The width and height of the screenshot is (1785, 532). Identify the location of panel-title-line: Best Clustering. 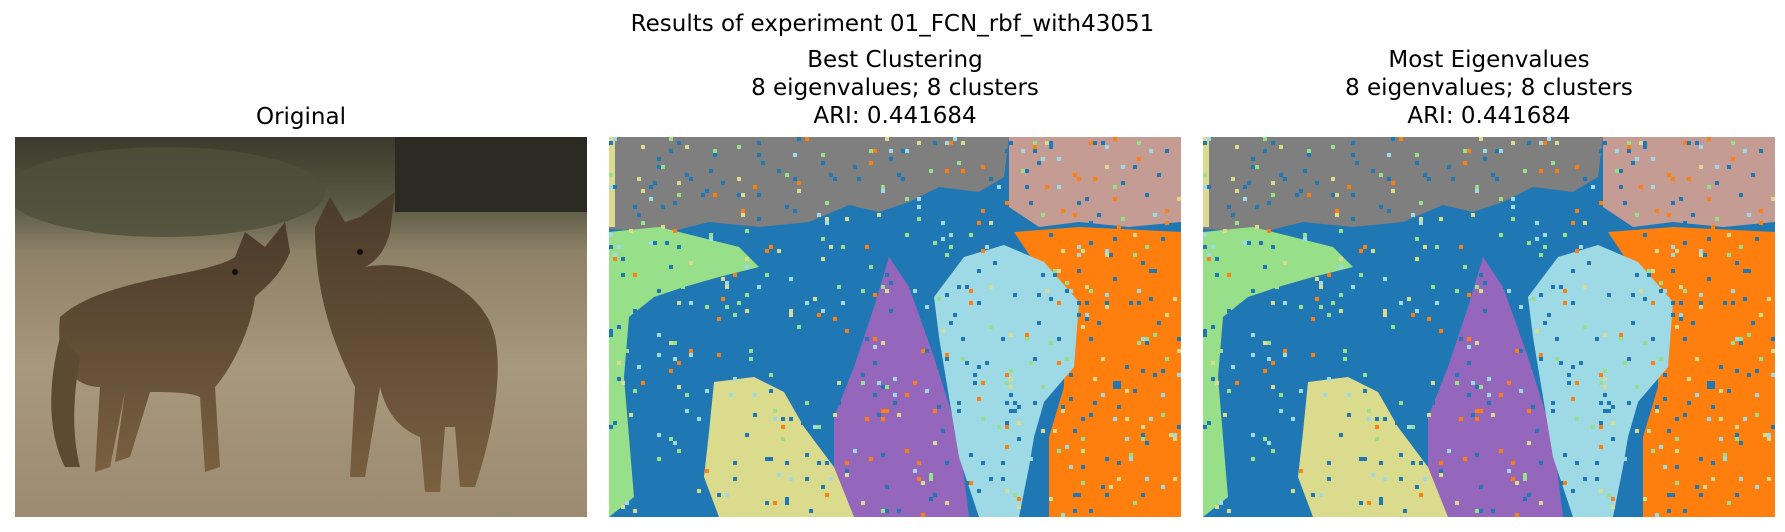
(895, 60).